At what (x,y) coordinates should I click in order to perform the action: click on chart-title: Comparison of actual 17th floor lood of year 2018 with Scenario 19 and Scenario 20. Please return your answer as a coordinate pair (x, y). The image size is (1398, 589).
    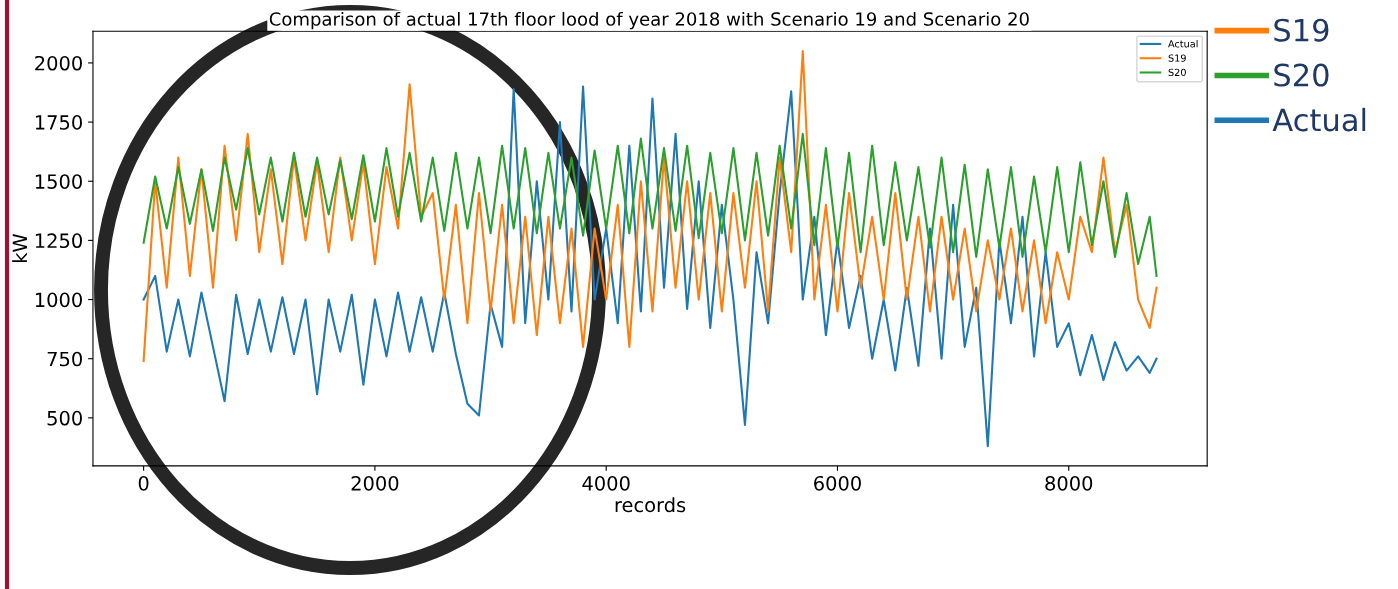
    Looking at the image, I should click on (649, 20).